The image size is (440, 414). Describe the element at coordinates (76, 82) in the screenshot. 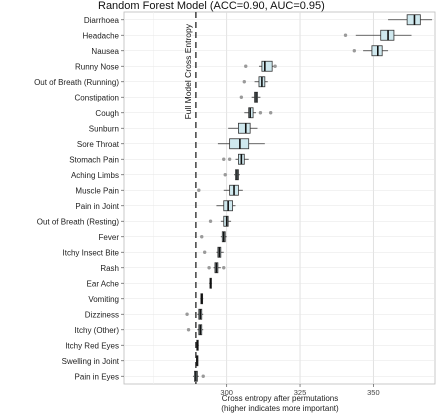

I see `y-tick-label: Out of Breath (Running)` at that location.